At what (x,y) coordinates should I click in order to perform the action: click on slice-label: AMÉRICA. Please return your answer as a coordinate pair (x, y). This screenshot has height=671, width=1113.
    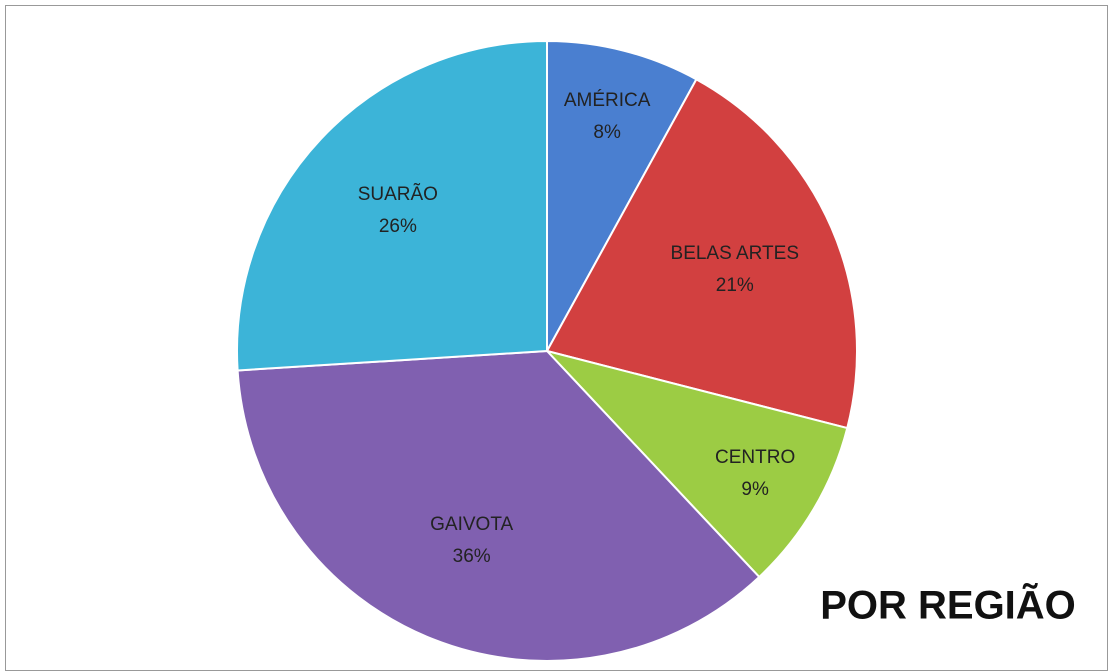
    Looking at the image, I should click on (607, 100).